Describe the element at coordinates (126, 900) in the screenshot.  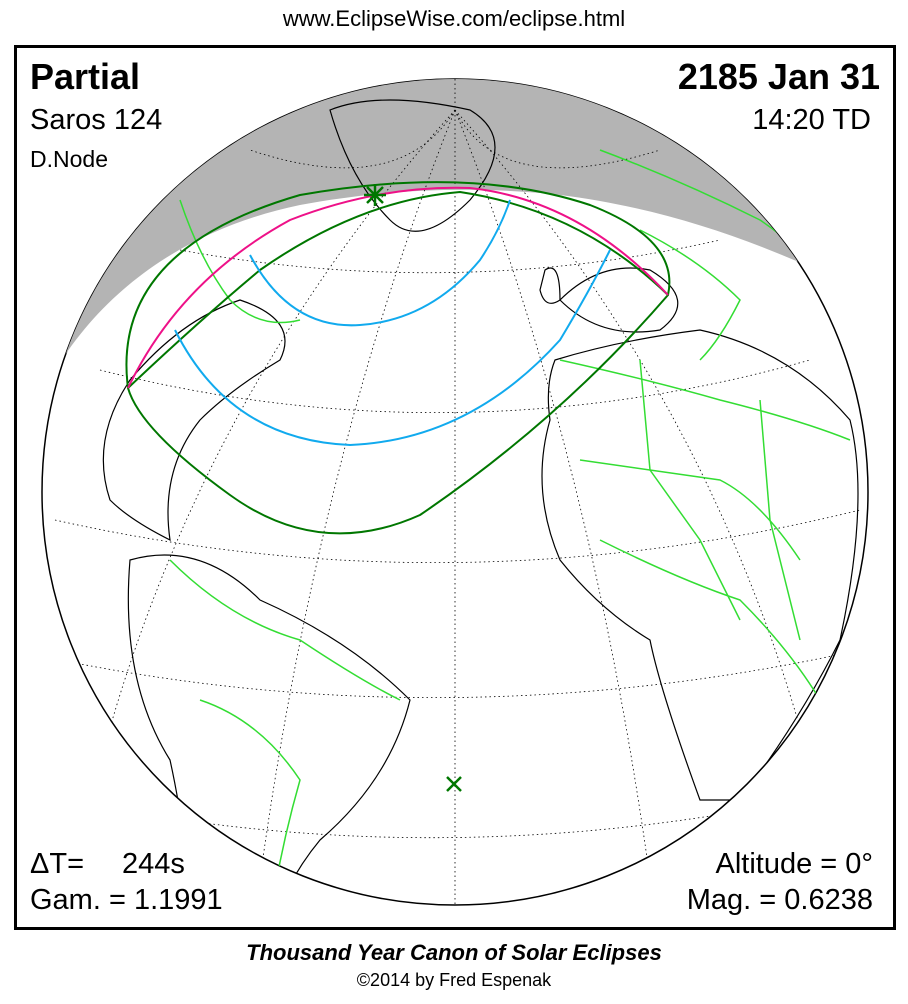
I see `gamma: Gam. = 1.1991` at that location.